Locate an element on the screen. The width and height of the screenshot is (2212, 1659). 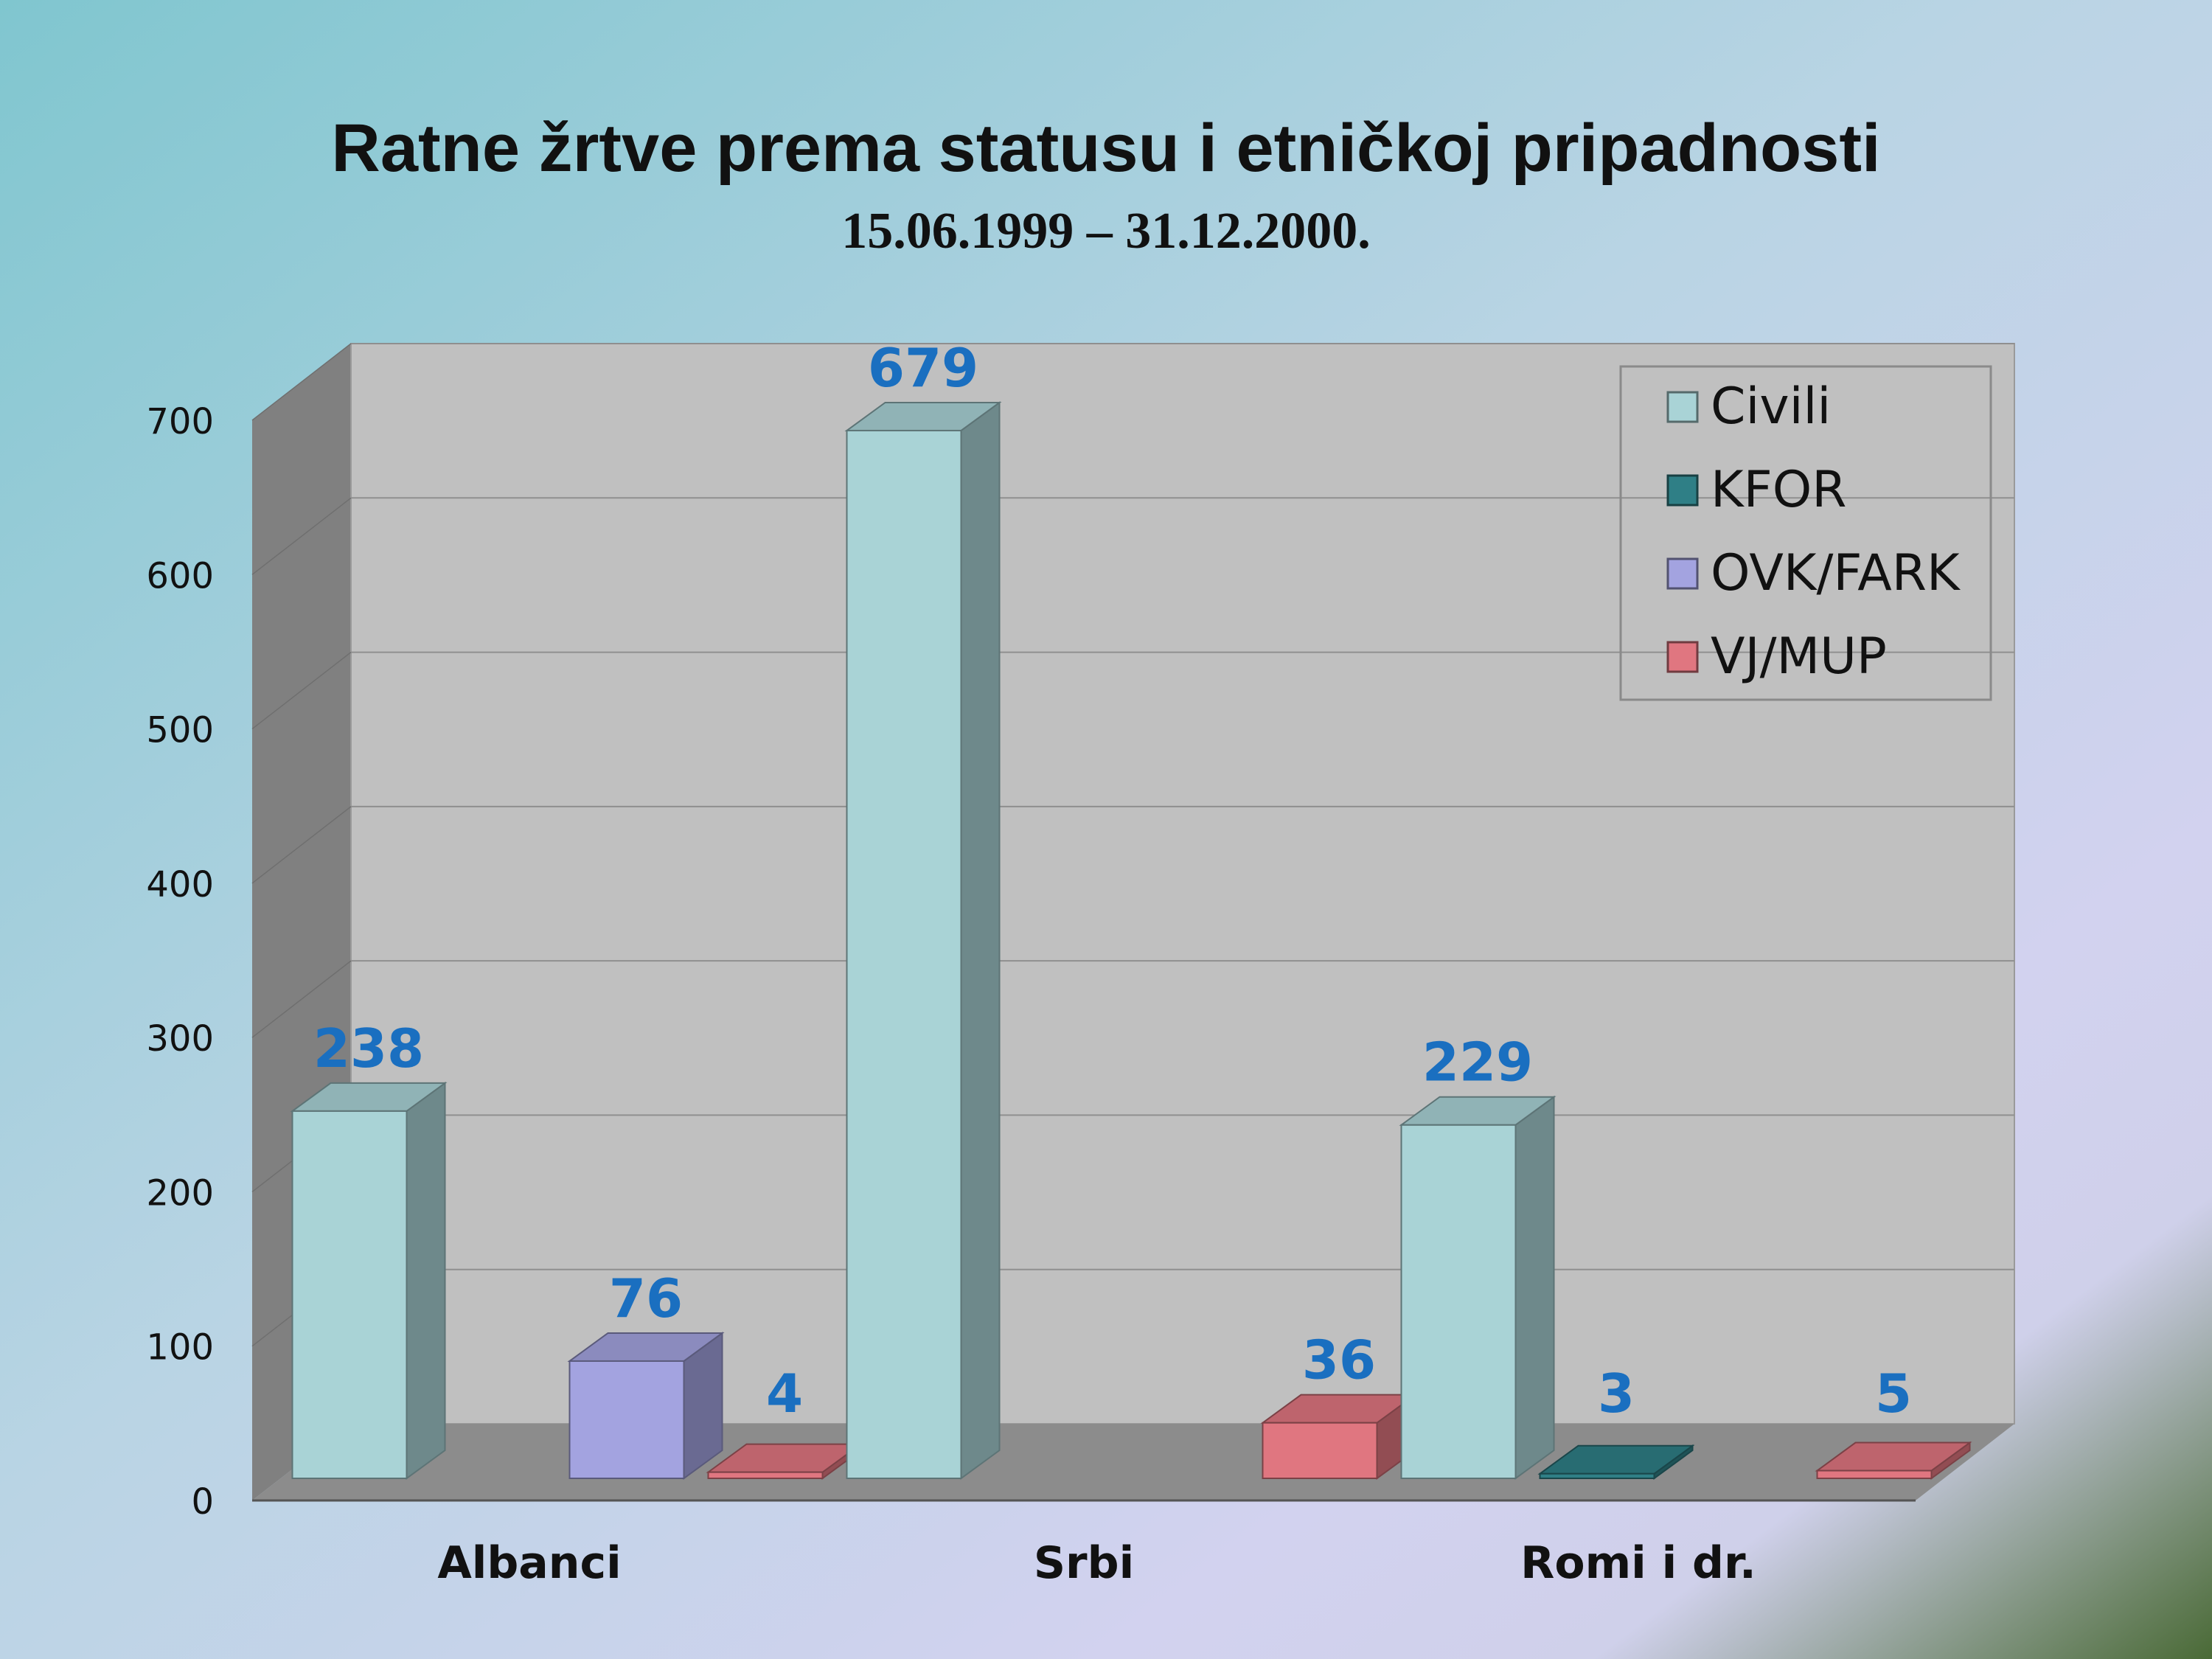
legend-item-ovk-fark: OVK/FARK is located at coordinates (1813, 573).